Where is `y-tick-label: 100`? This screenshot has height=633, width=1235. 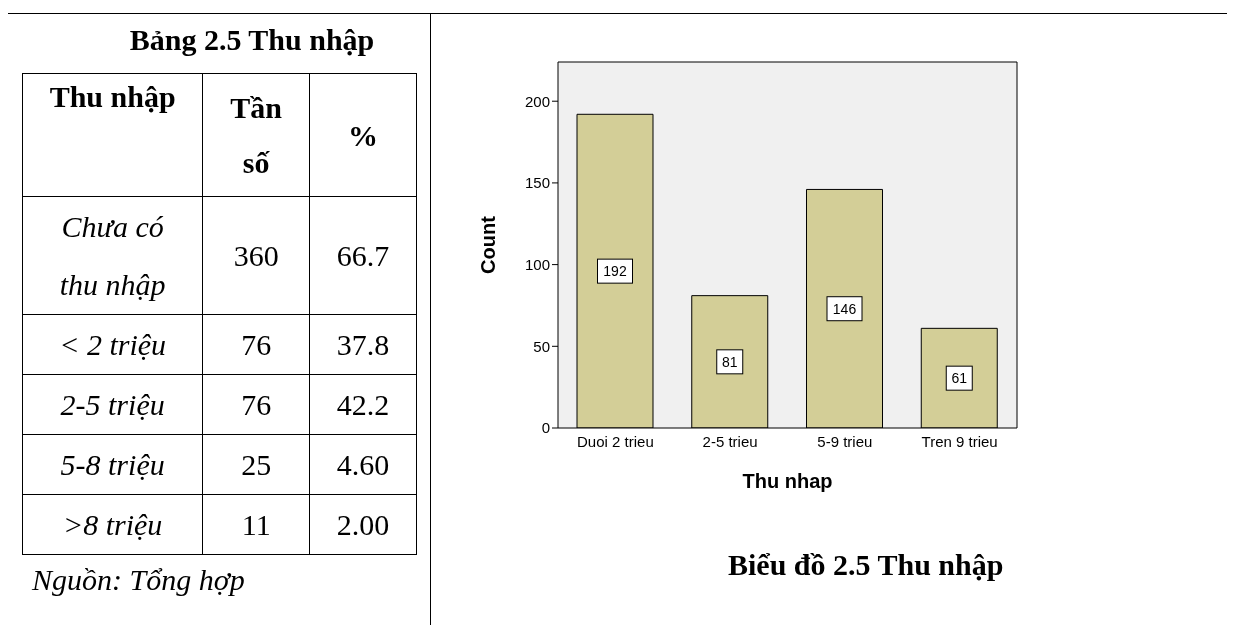
y-tick-label: 100 is located at coordinates (537, 264).